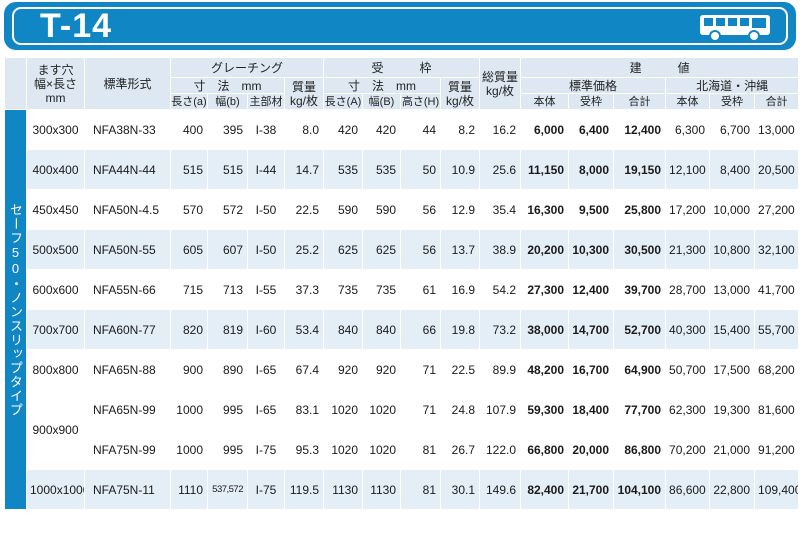 This screenshot has height=553, width=800. I want to click on model-cell: NFA75N-99, so click(127, 449).